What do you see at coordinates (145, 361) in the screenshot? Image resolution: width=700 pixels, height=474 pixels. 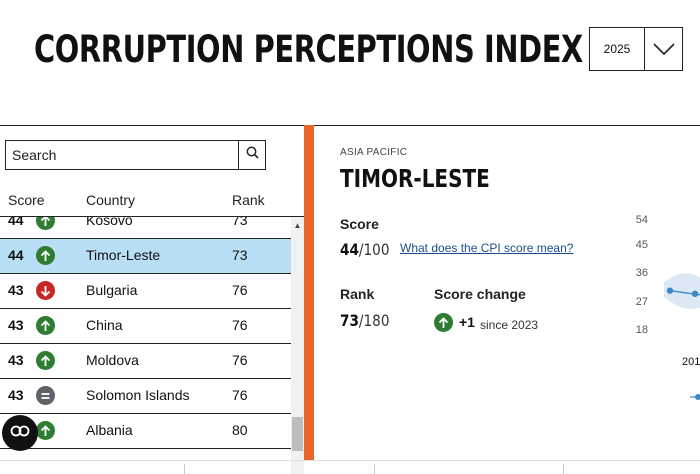 I see `table-row: 43 Moldova 76` at bounding box center [145, 361].